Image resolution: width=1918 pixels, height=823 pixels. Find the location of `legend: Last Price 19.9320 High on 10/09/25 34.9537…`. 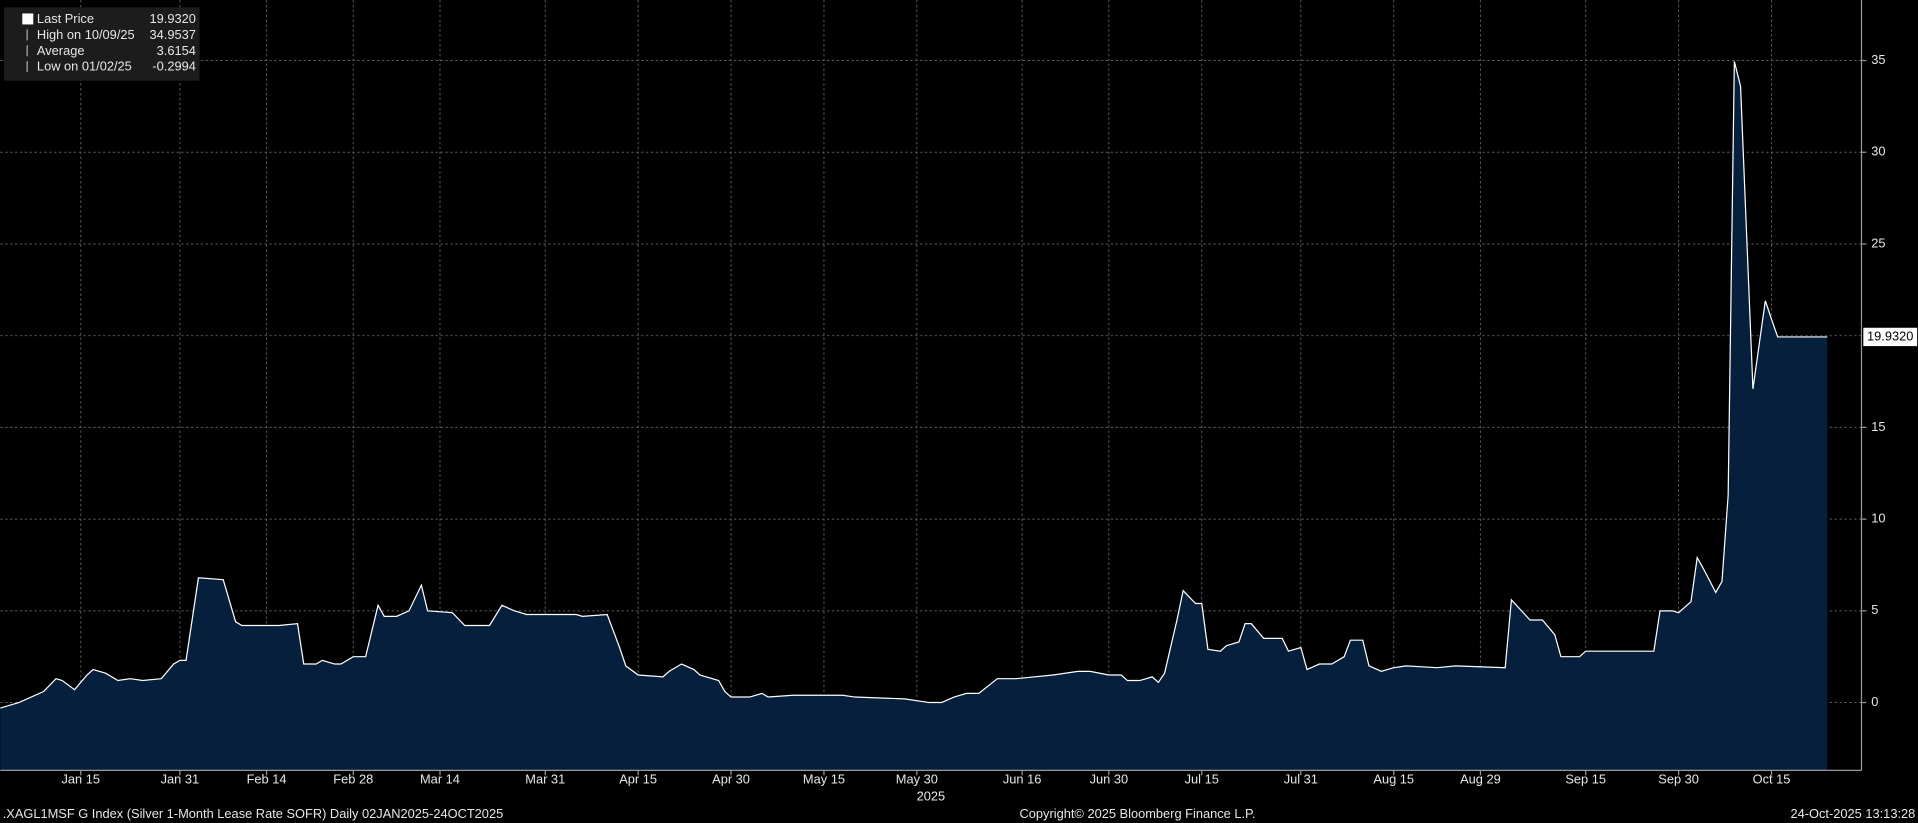

legend: Last Price 19.9320 High on 10/09/25 34.9537… is located at coordinates (109, 42).